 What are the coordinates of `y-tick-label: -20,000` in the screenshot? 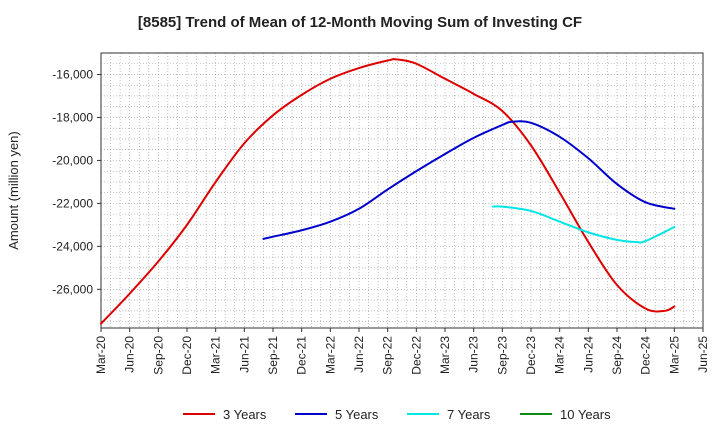 It's located at (72, 160).